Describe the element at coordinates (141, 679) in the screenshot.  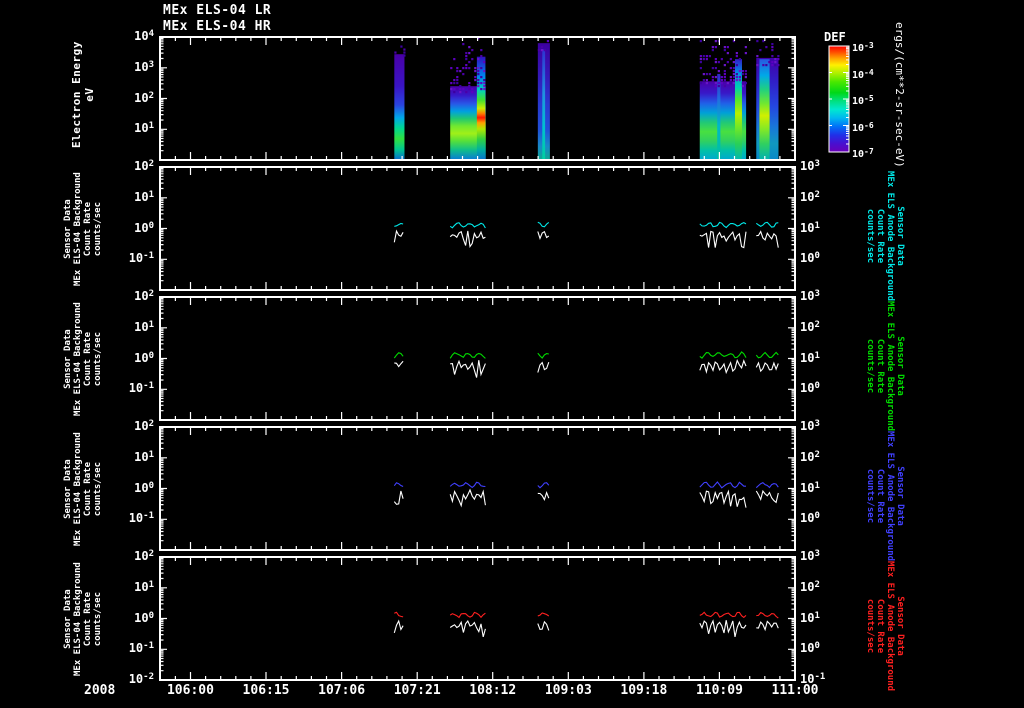
I see `y-tick-label-left: 10-2` at that location.